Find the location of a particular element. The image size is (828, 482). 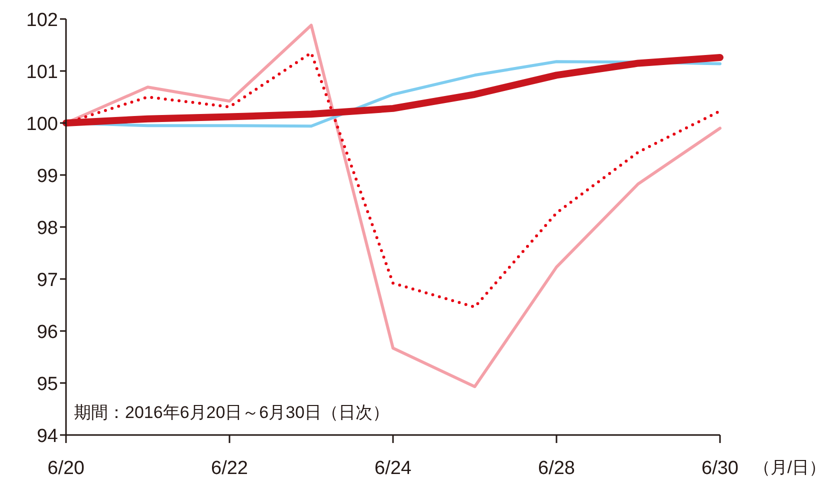

y-tick-label: 97 is located at coordinates (47, 280).